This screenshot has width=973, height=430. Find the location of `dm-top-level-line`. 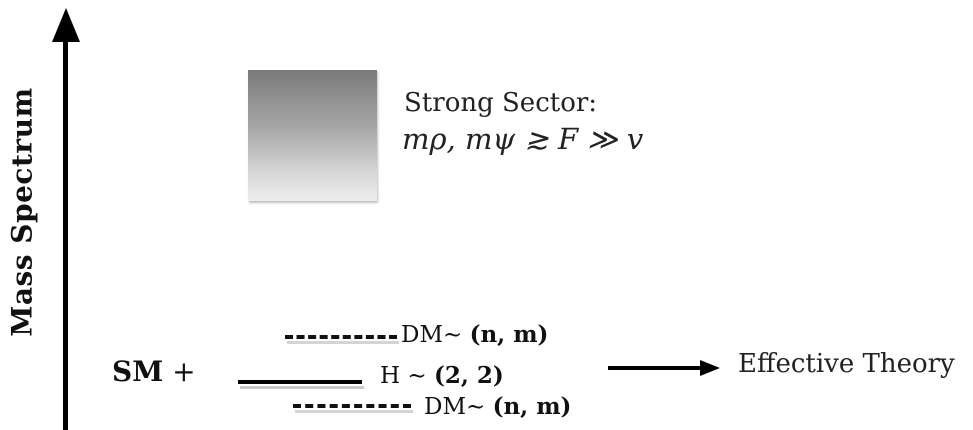

dm-top-level-line is located at coordinates (341, 337).